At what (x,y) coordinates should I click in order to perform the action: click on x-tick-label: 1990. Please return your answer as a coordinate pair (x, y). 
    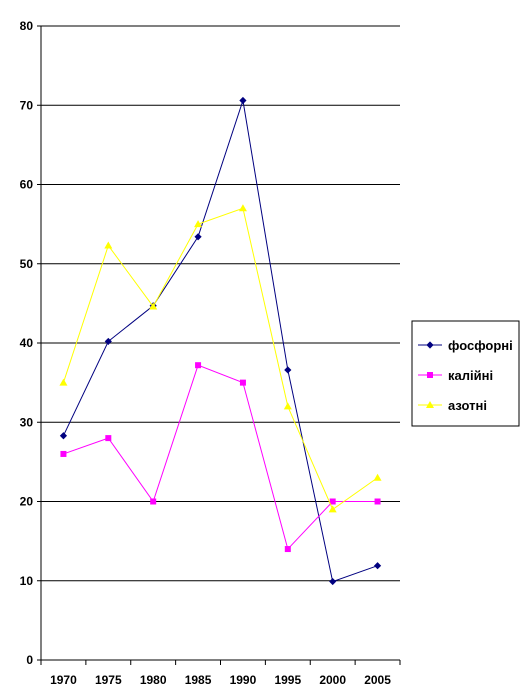
    Looking at the image, I should click on (243, 680).